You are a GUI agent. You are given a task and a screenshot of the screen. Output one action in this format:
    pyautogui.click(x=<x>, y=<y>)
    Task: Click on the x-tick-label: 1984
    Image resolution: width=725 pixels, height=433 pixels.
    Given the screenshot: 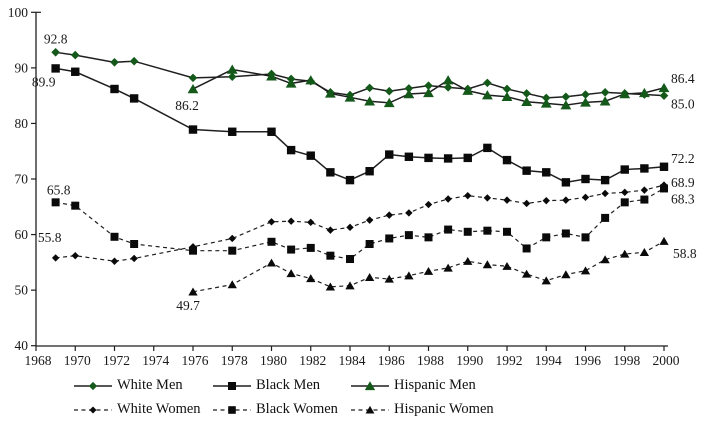 What is the action you would take?
    pyautogui.click(x=352, y=360)
    